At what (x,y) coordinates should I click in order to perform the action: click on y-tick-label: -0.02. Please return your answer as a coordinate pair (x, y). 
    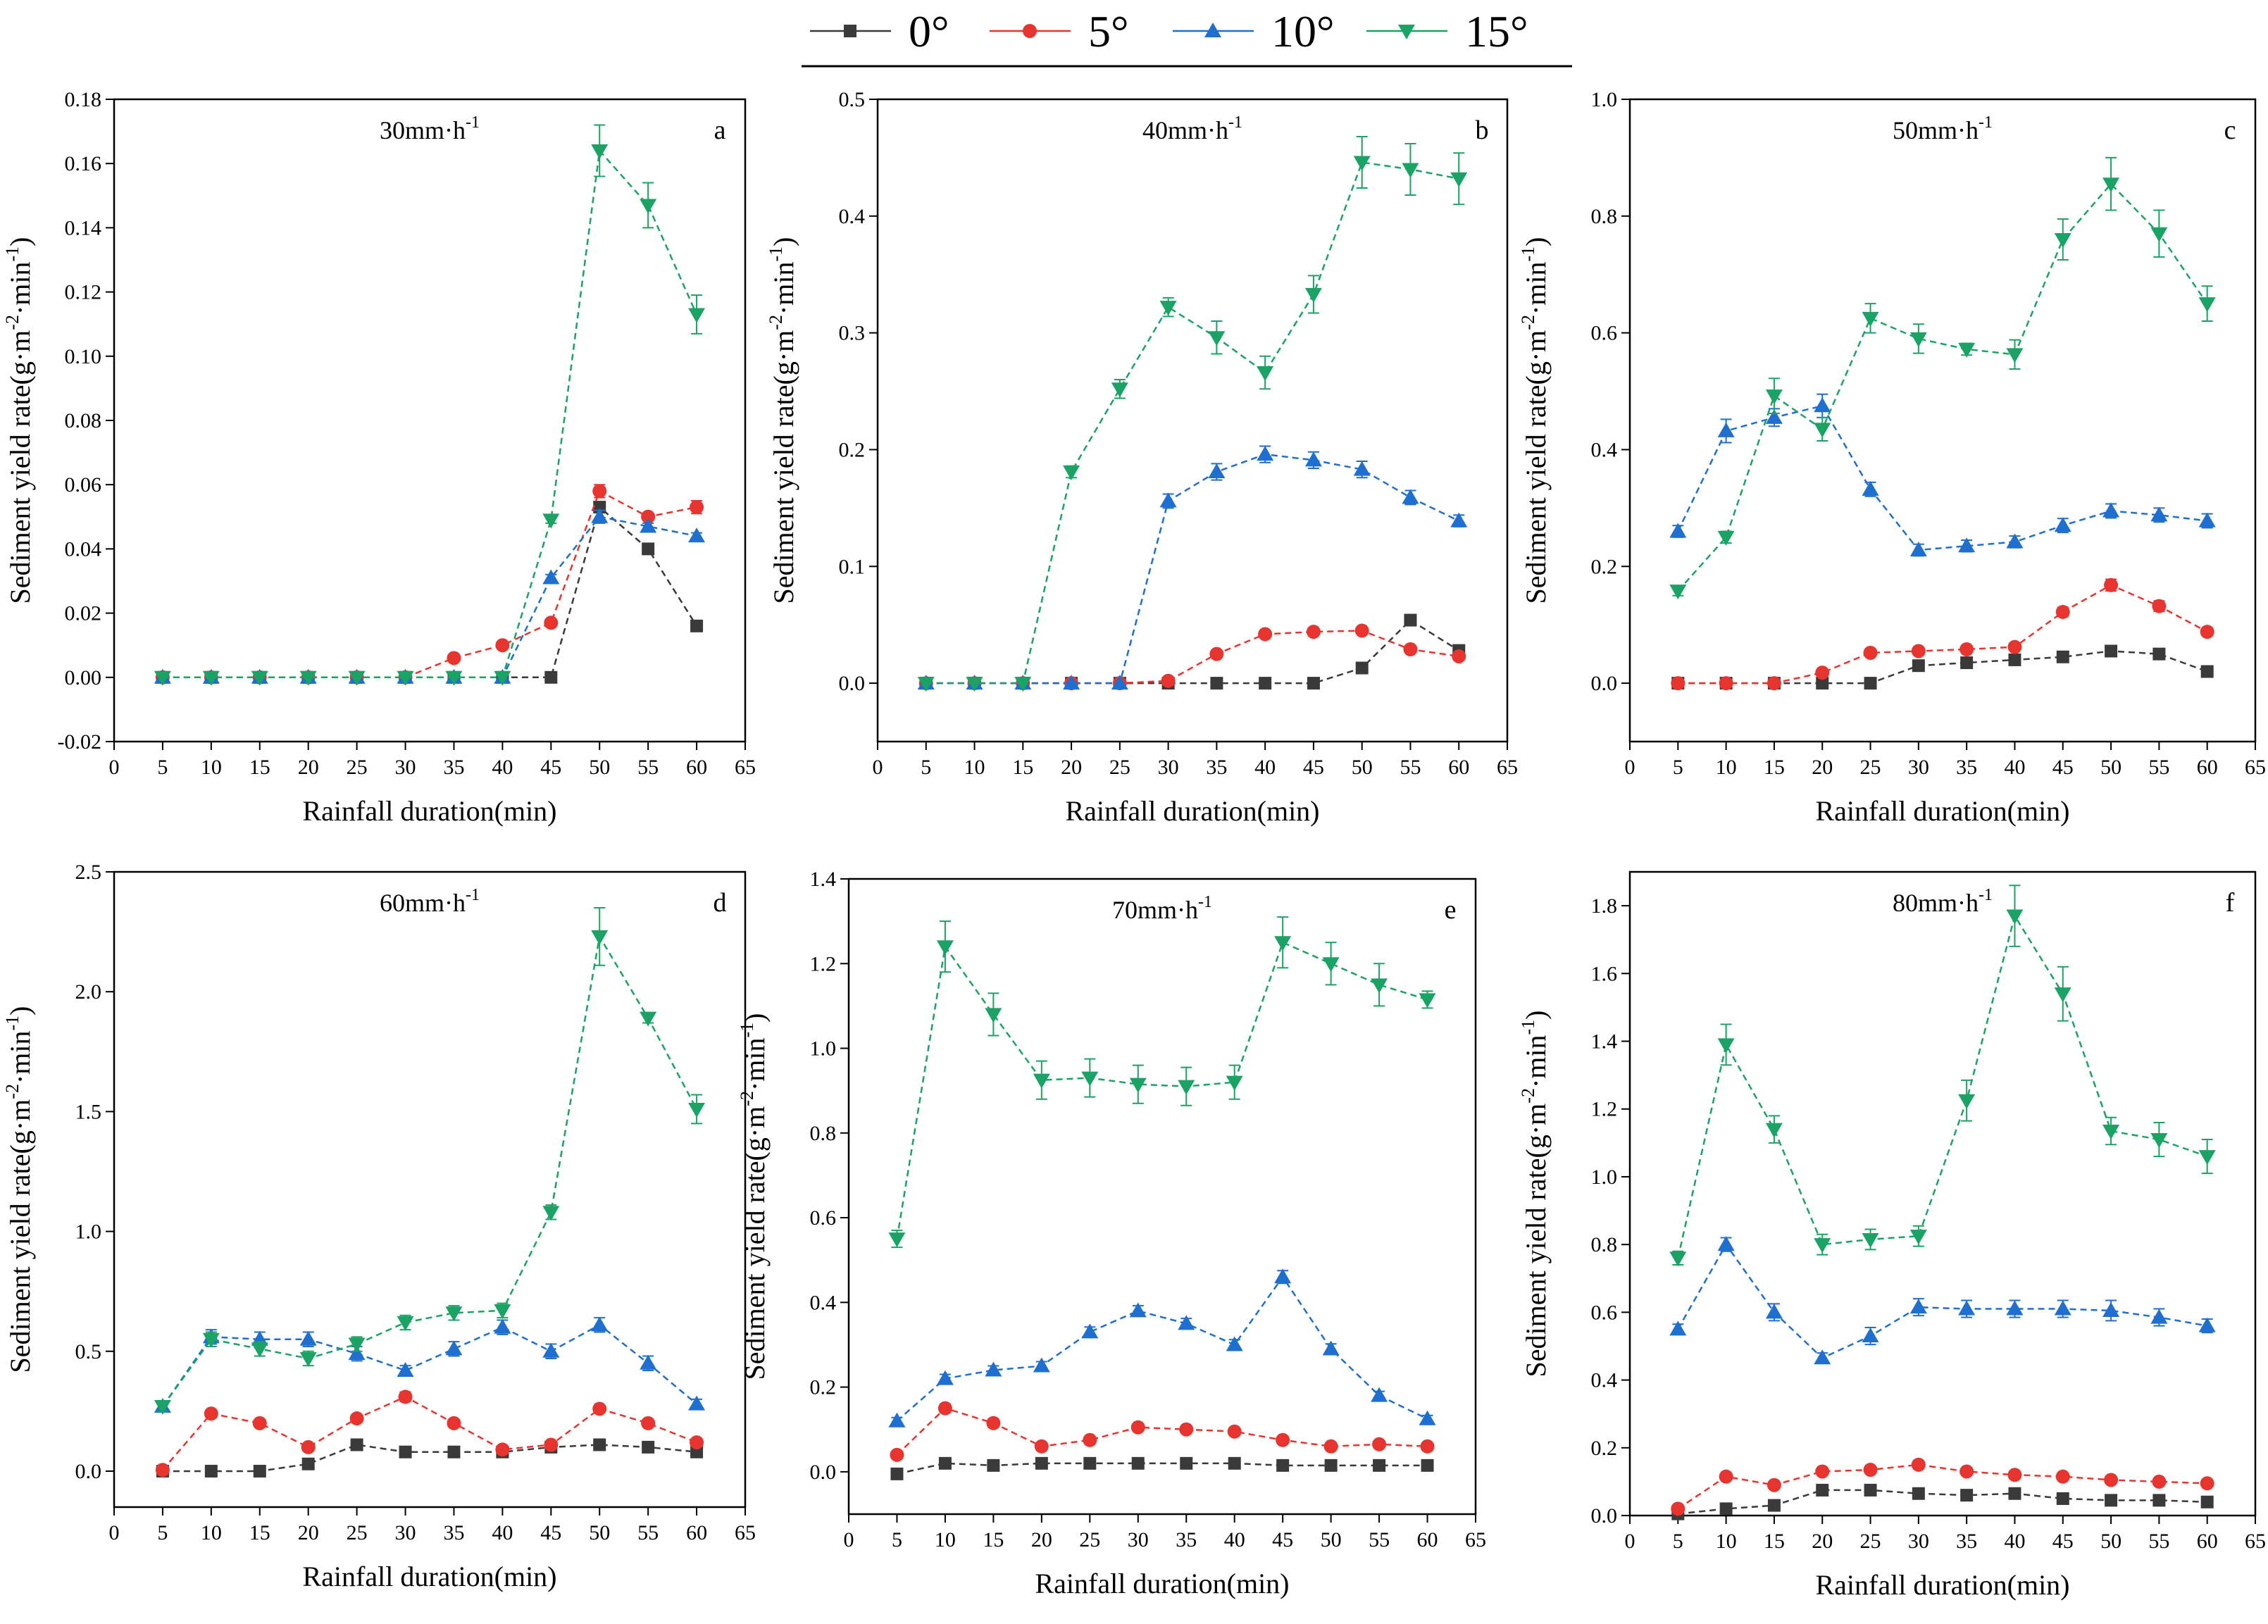
    Looking at the image, I should click on (80, 742).